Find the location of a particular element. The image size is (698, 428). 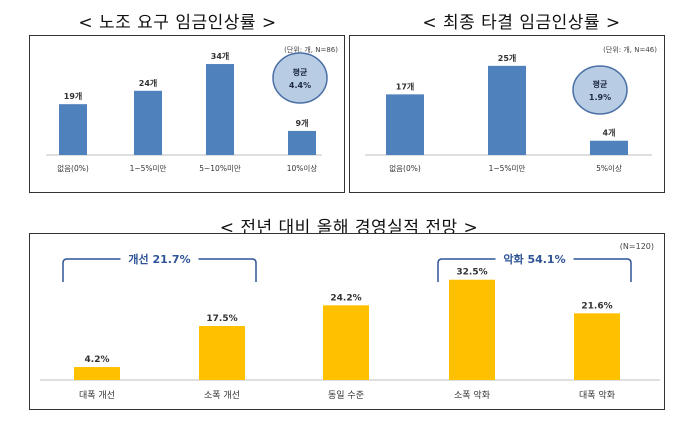

category-label-2-4: 대폭 악화 is located at coordinates (597, 395).